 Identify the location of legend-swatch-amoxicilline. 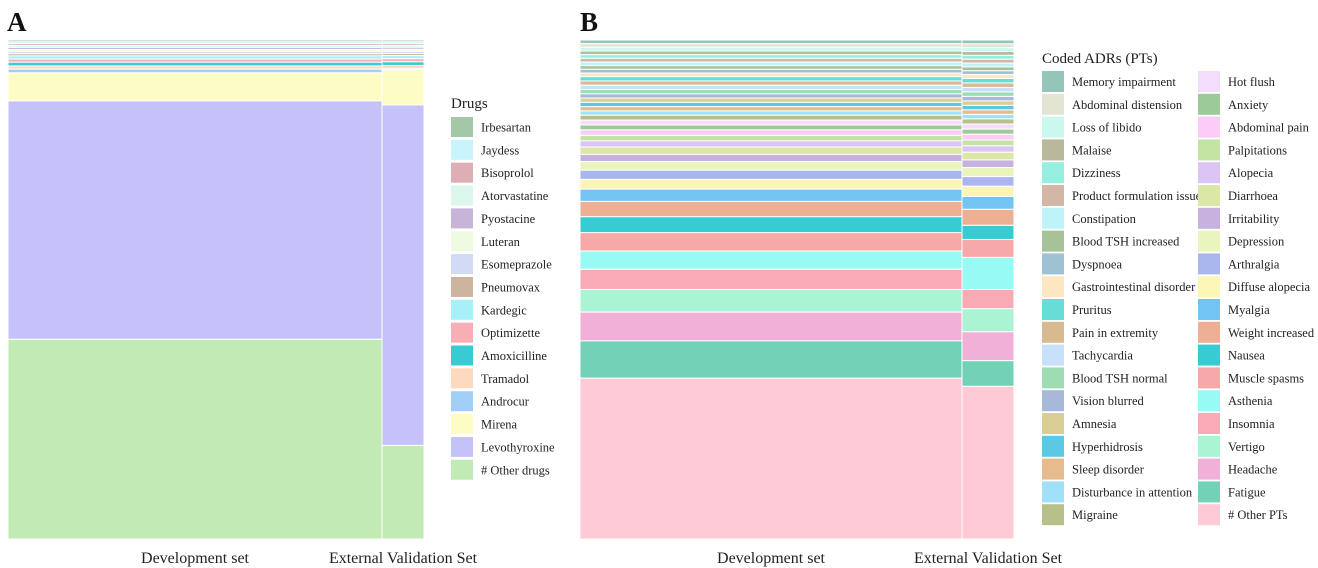
(462, 355).